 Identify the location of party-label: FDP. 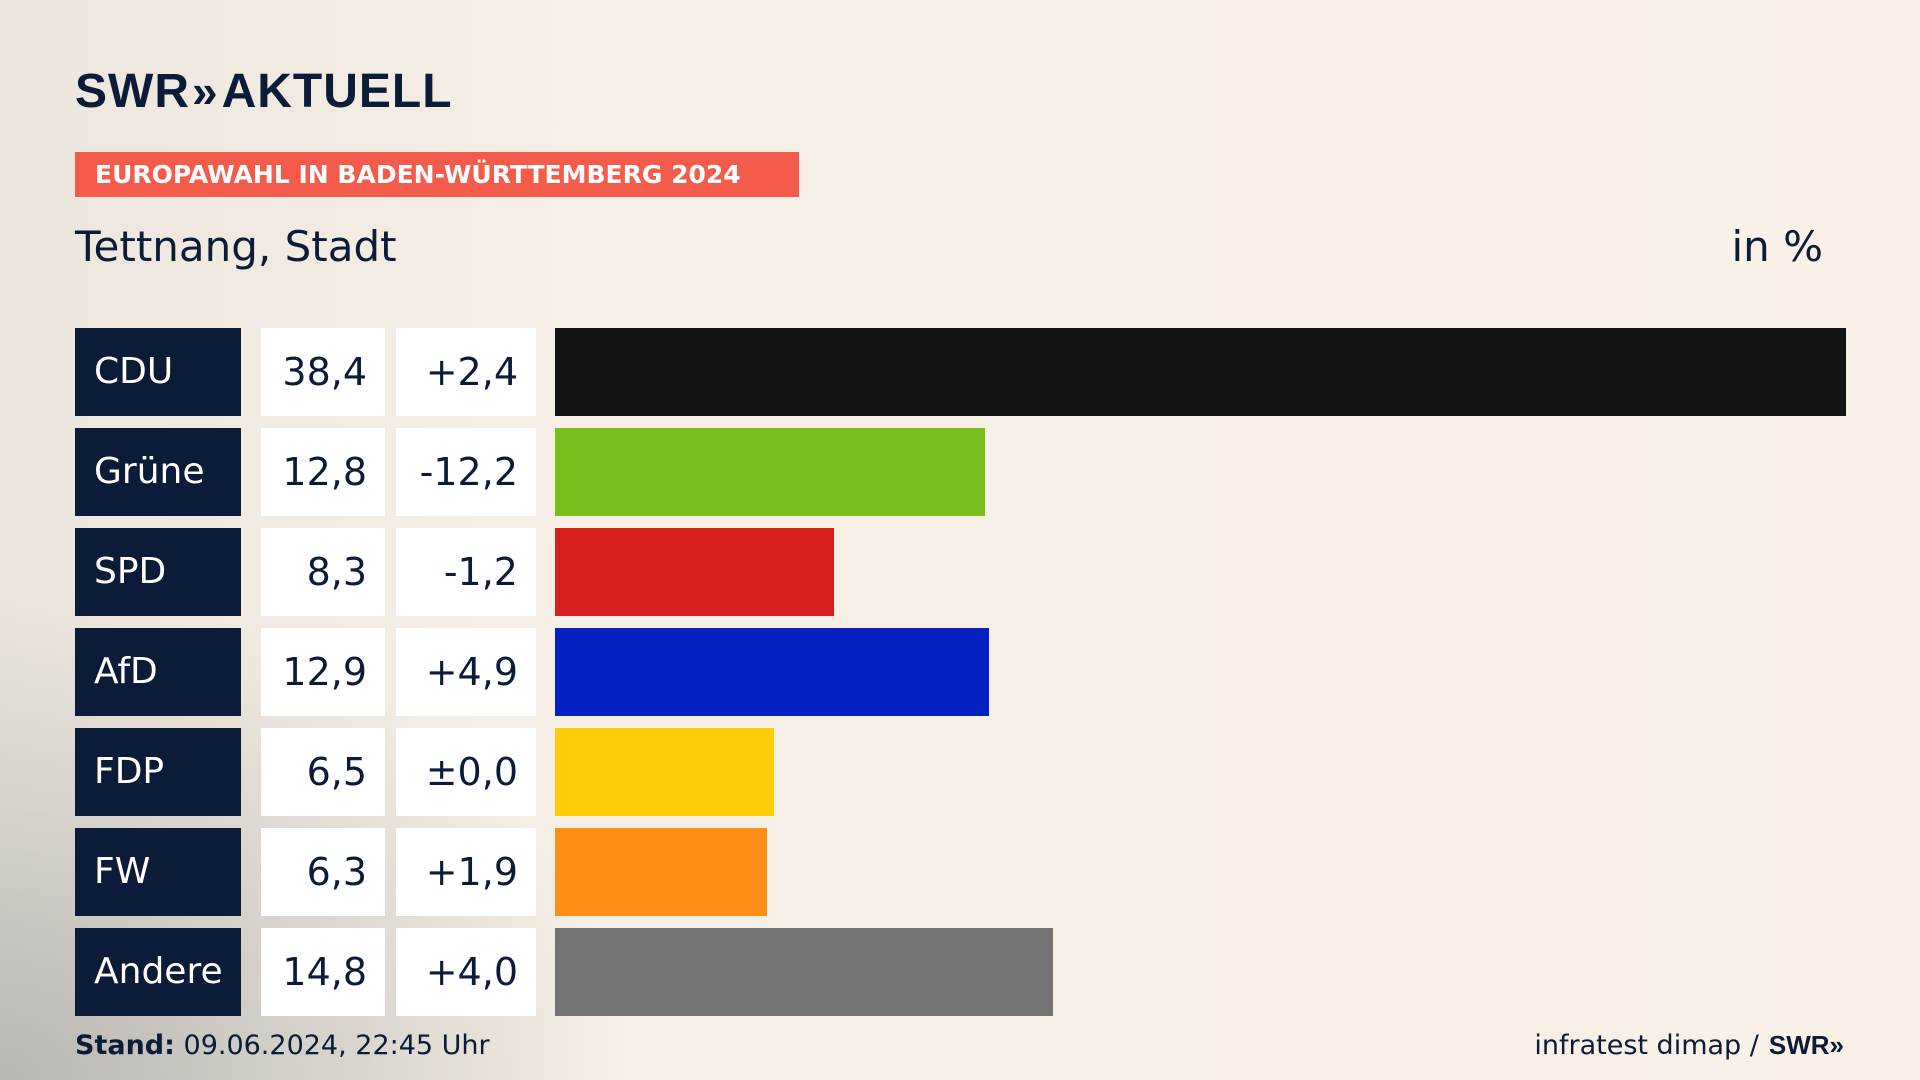
(158, 772).